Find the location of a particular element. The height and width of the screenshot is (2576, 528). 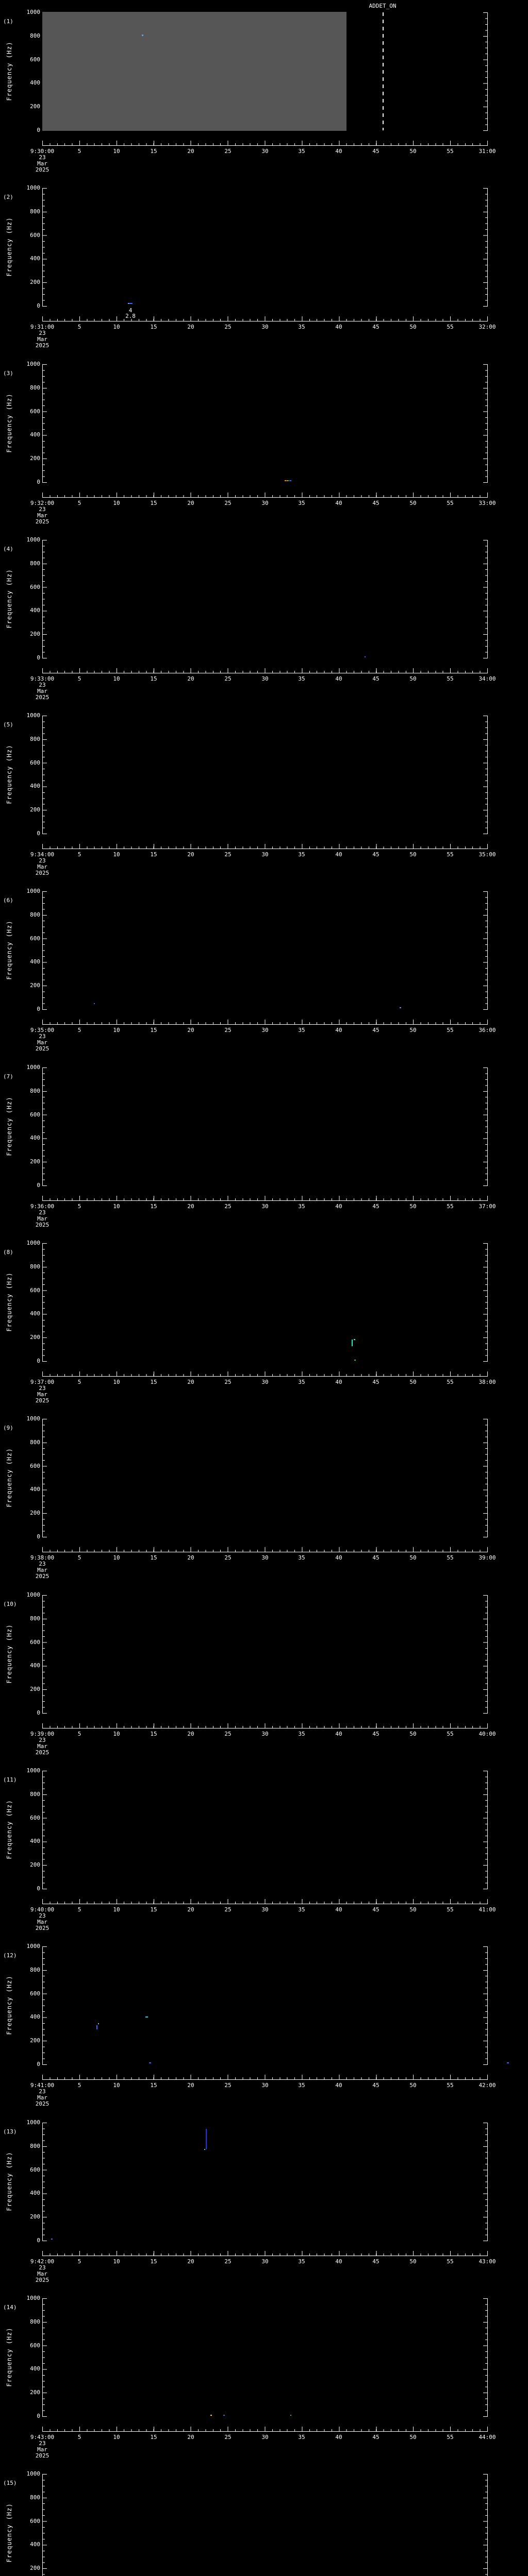

no-data-block is located at coordinates (194, 71).